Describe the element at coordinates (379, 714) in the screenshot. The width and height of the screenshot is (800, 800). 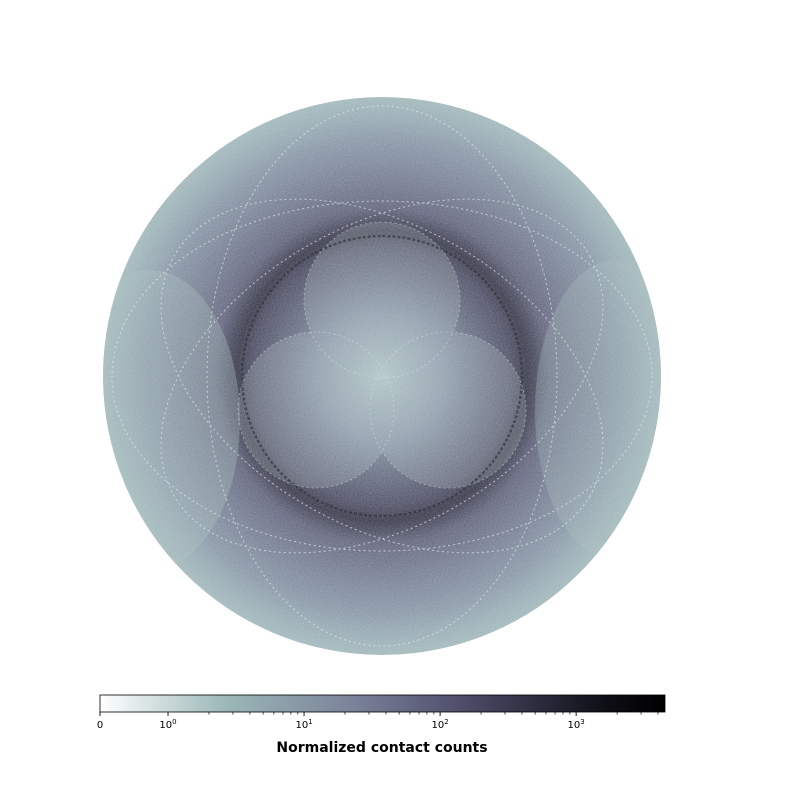
I see `colorbar-ticks` at that location.